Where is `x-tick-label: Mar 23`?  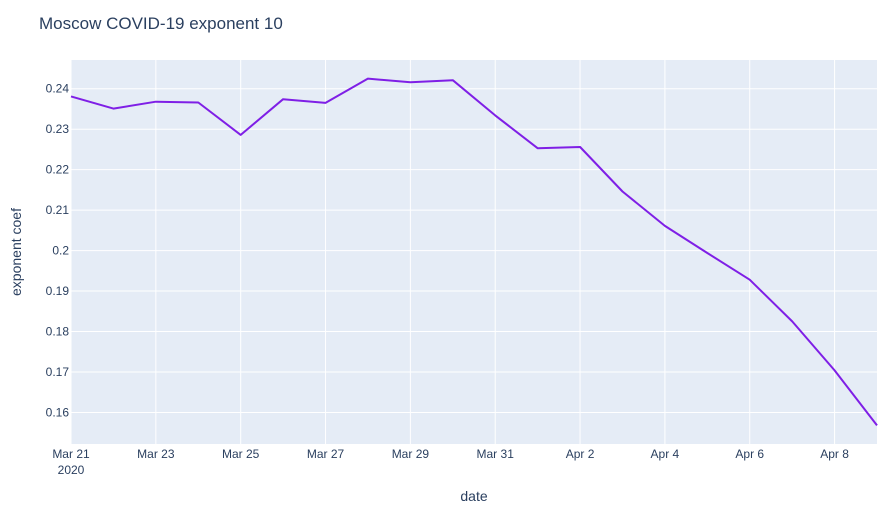
x-tick-label: Mar 23 is located at coordinates (156, 454).